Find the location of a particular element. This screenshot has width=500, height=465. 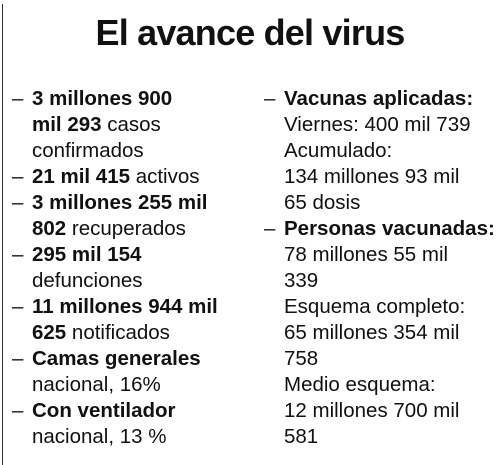

stat-line: 802 recuperados is located at coordinates (144, 229).